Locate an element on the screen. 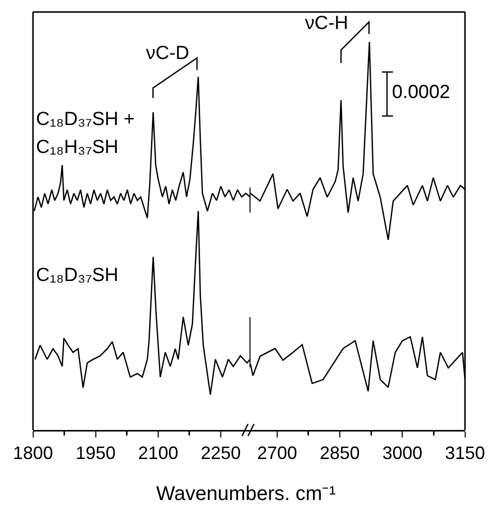  text: νC-H is located at coordinates (326, 24).